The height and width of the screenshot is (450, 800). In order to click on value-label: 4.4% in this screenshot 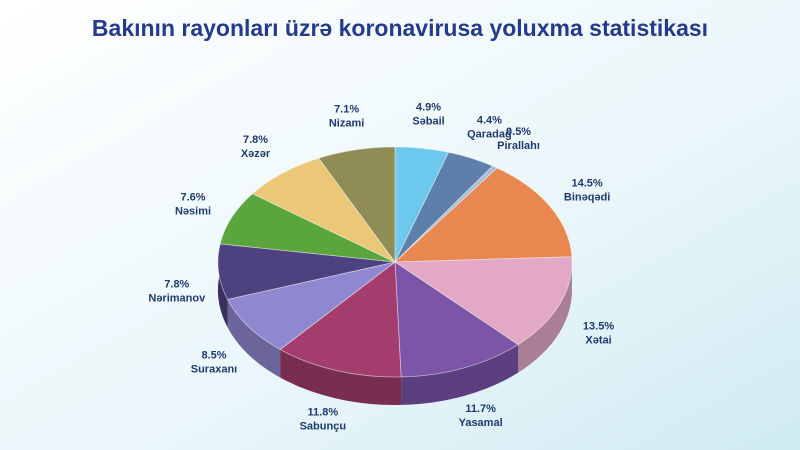, I will do `click(489, 120)`.